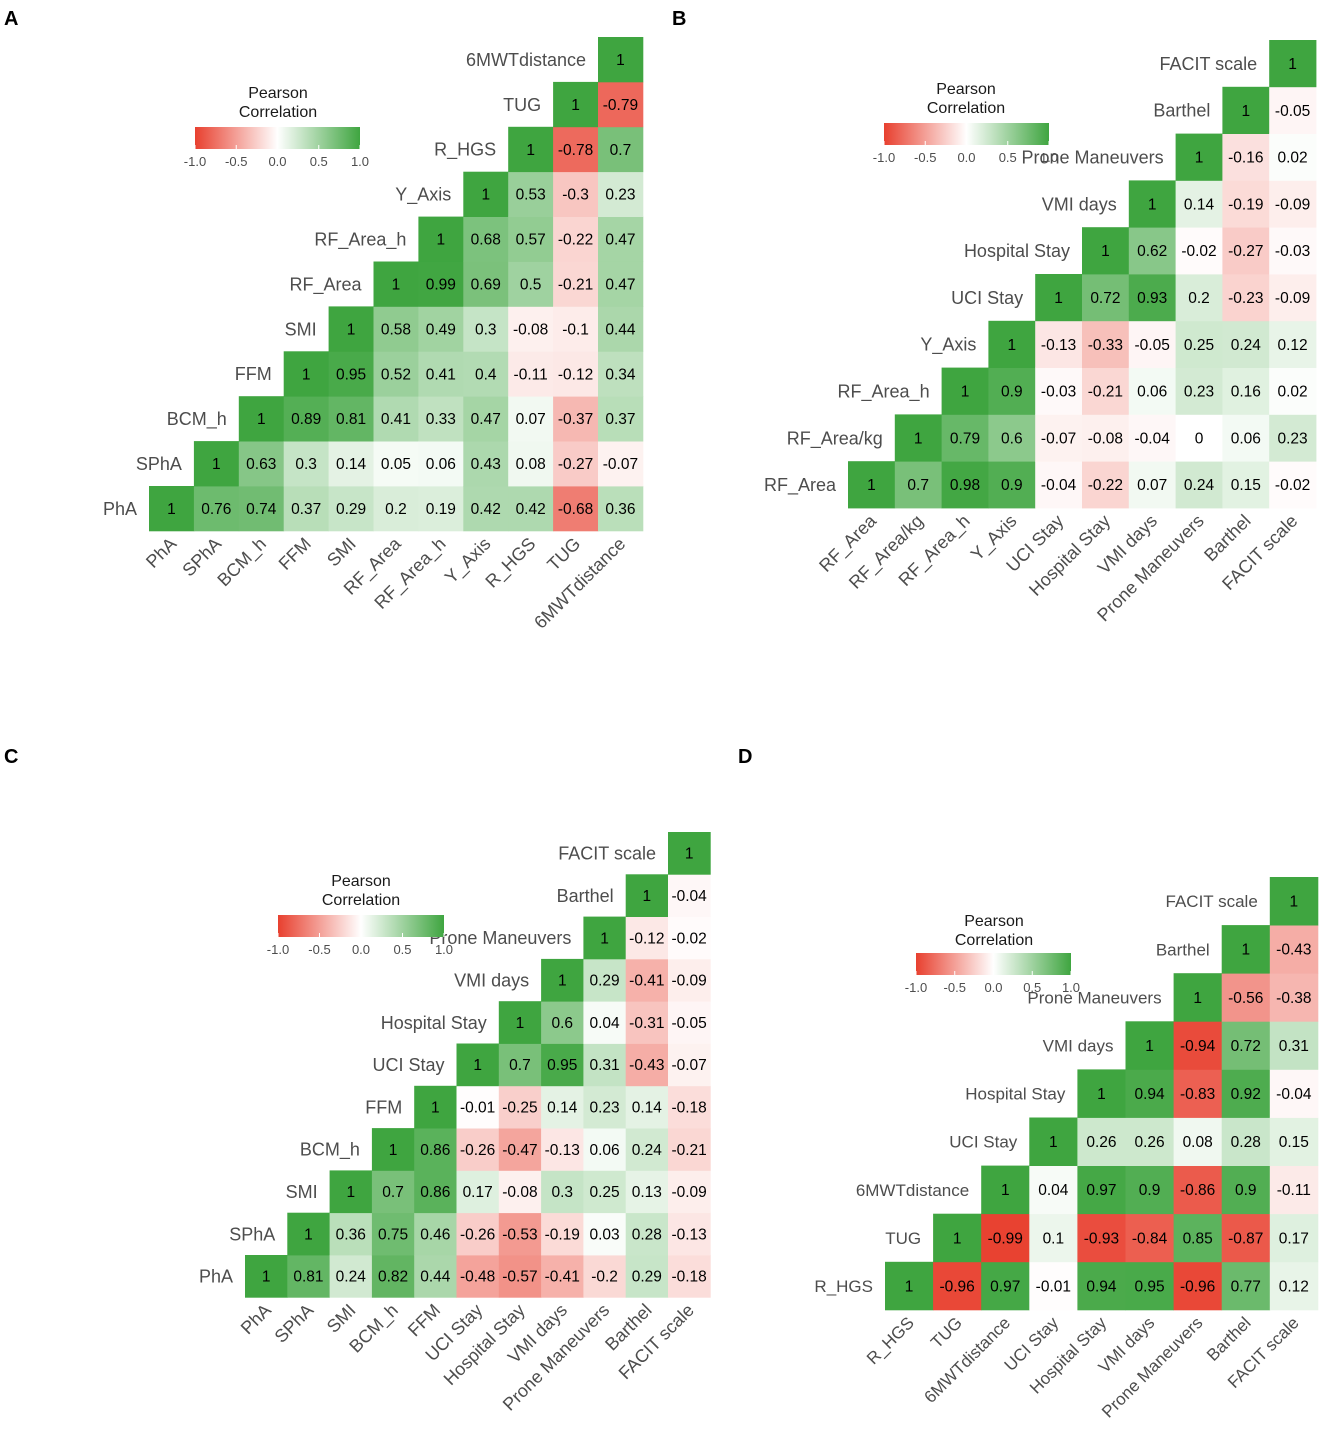  What do you see at coordinates (500, 938) in the screenshot?
I see `y-axis-tick-label: Prone Maneuvers` at bounding box center [500, 938].